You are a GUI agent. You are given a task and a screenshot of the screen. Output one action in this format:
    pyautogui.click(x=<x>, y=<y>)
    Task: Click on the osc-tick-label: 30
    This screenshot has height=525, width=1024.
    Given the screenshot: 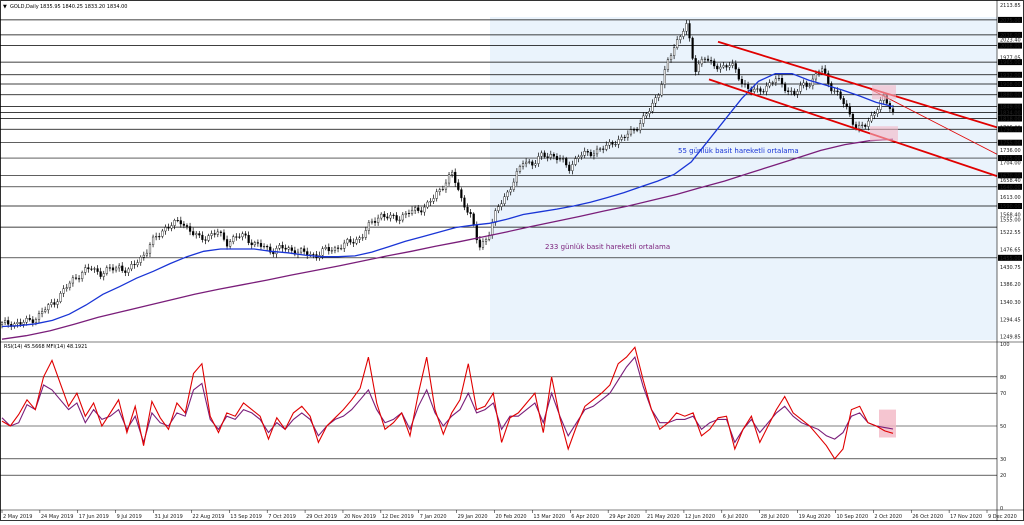 What is the action you would take?
    pyautogui.click(x=1003, y=460)
    